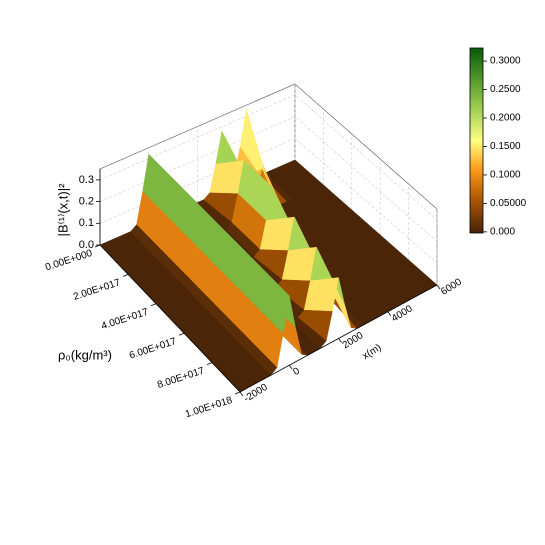 The height and width of the screenshot is (545, 545). What do you see at coordinates (505, 61) in the screenshot?
I see `colorbar-tick-label: 0.3000` at bounding box center [505, 61].